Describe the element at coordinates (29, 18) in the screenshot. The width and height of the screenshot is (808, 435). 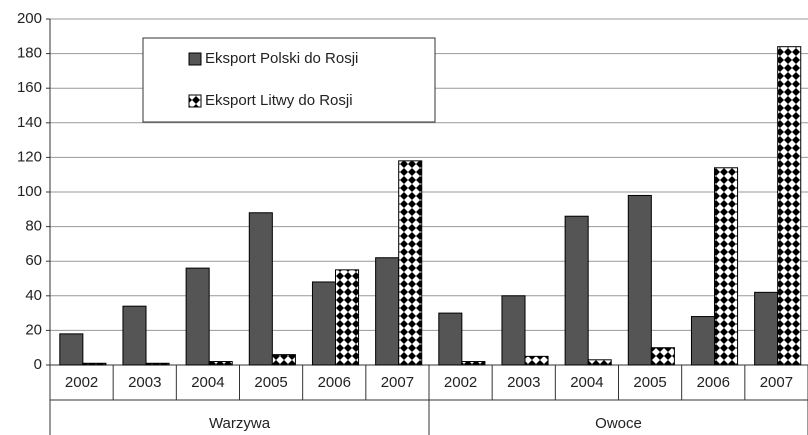
I see `y-tick-label: 200` at that location.